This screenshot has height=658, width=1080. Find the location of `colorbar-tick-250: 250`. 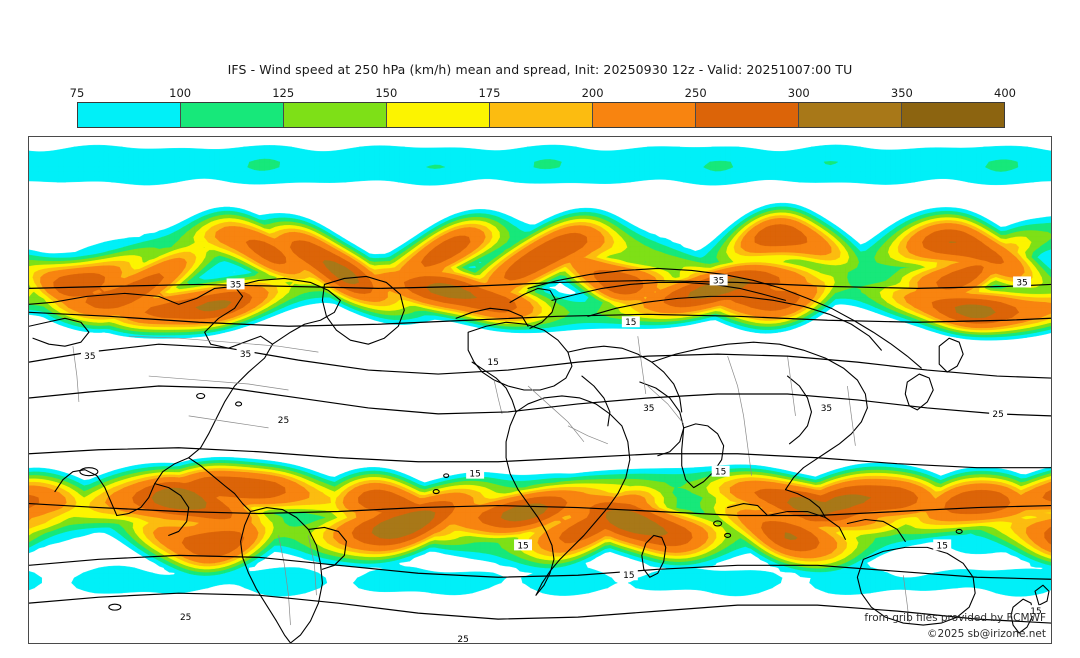

colorbar-tick-250: 250 is located at coordinates (695, 93).